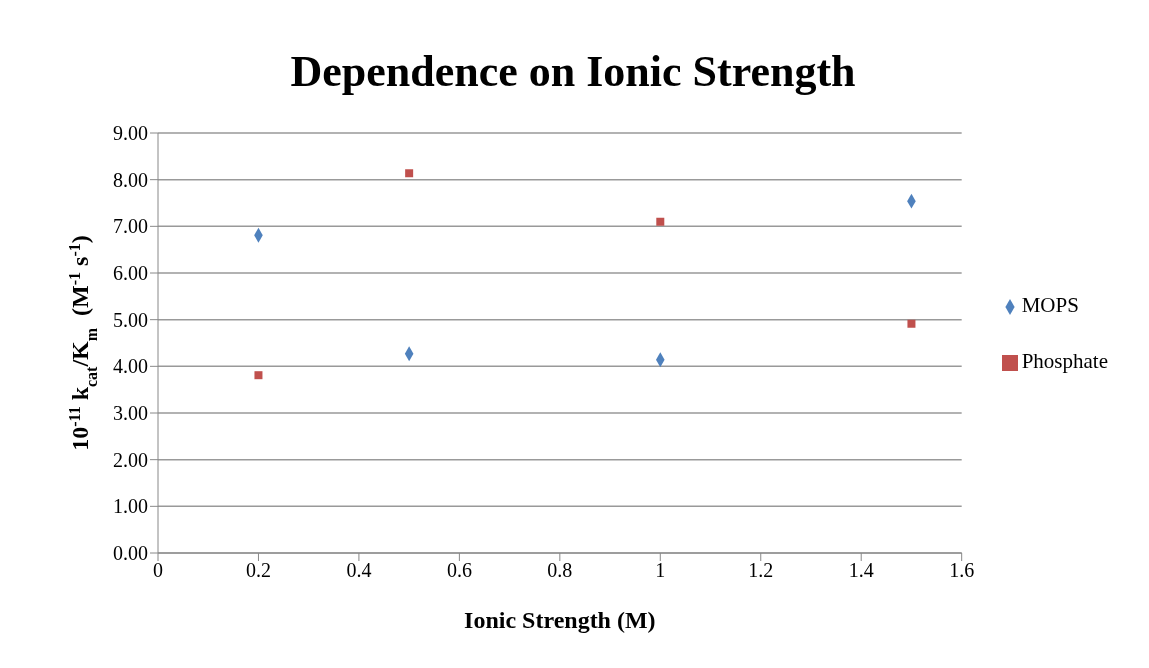 Image resolution: width=1149 pixels, height=668 pixels. I want to click on x-tick-label: 0.4, so click(359, 570).